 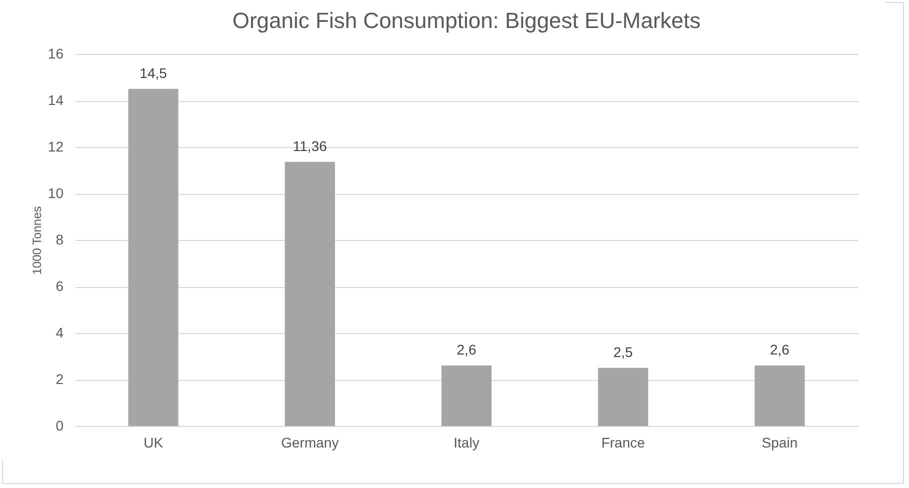 What do you see at coordinates (154, 442) in the screenshot?
I see `x-tick-label: UK` at bounding box center [154, 442].